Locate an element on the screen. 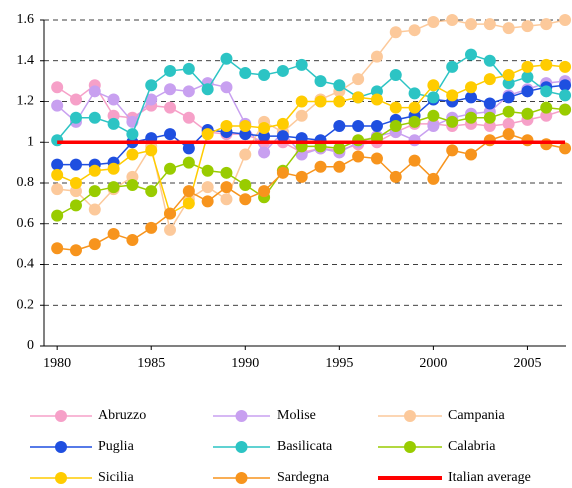 This screenshot has height=488, width=572. x-tick-label: 1995 is located at coordinates (339, 363).